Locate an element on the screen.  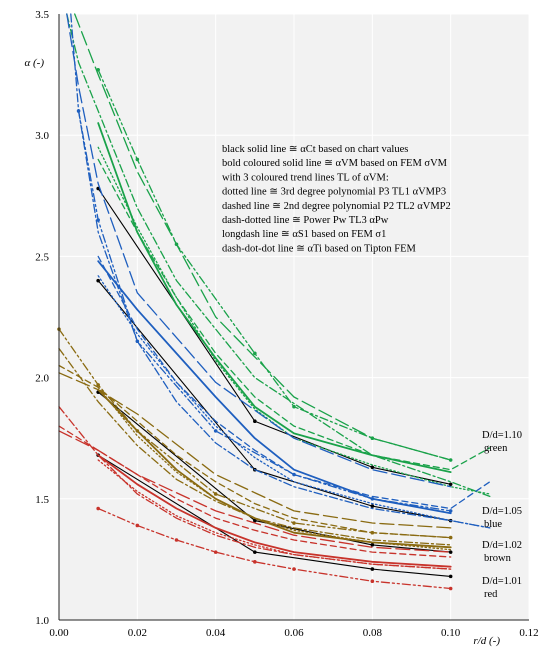
x-tick-label-5: 0.10 is located at coordinates (451, 633).